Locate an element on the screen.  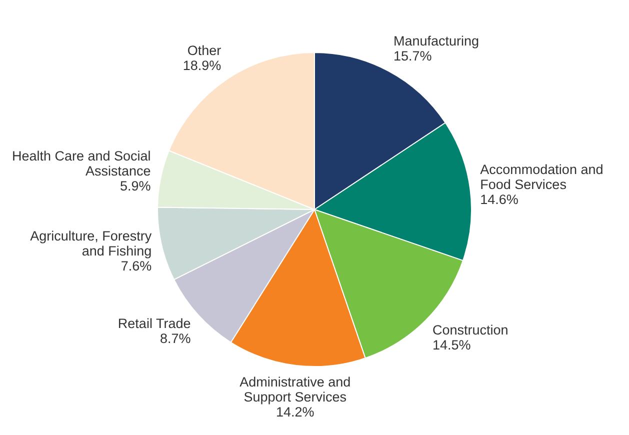
data-label: 14.2% is located at coordinates (295, 412).